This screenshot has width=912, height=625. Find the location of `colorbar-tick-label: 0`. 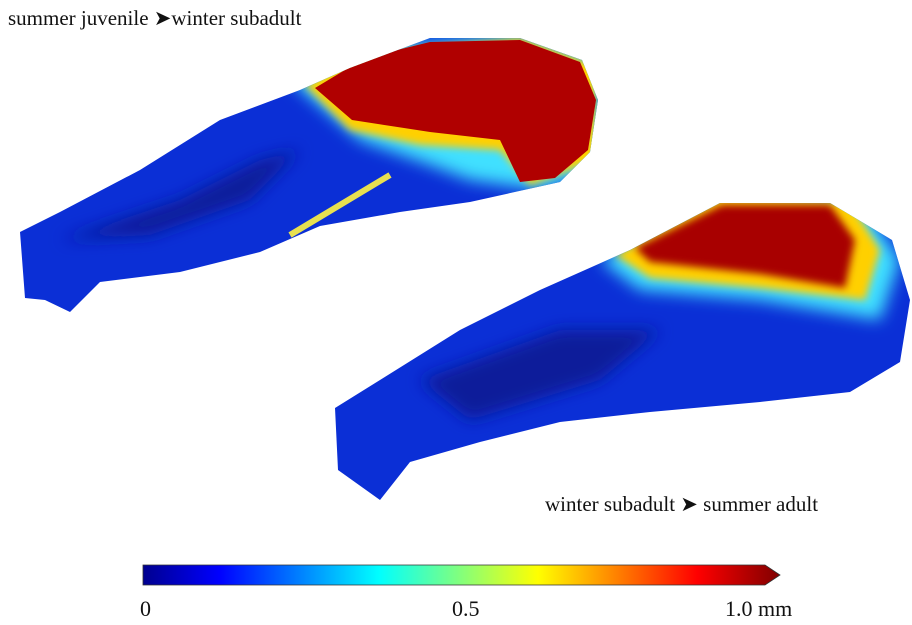

colorbar-tick-label: 0 is located at coordinates (145, 608).